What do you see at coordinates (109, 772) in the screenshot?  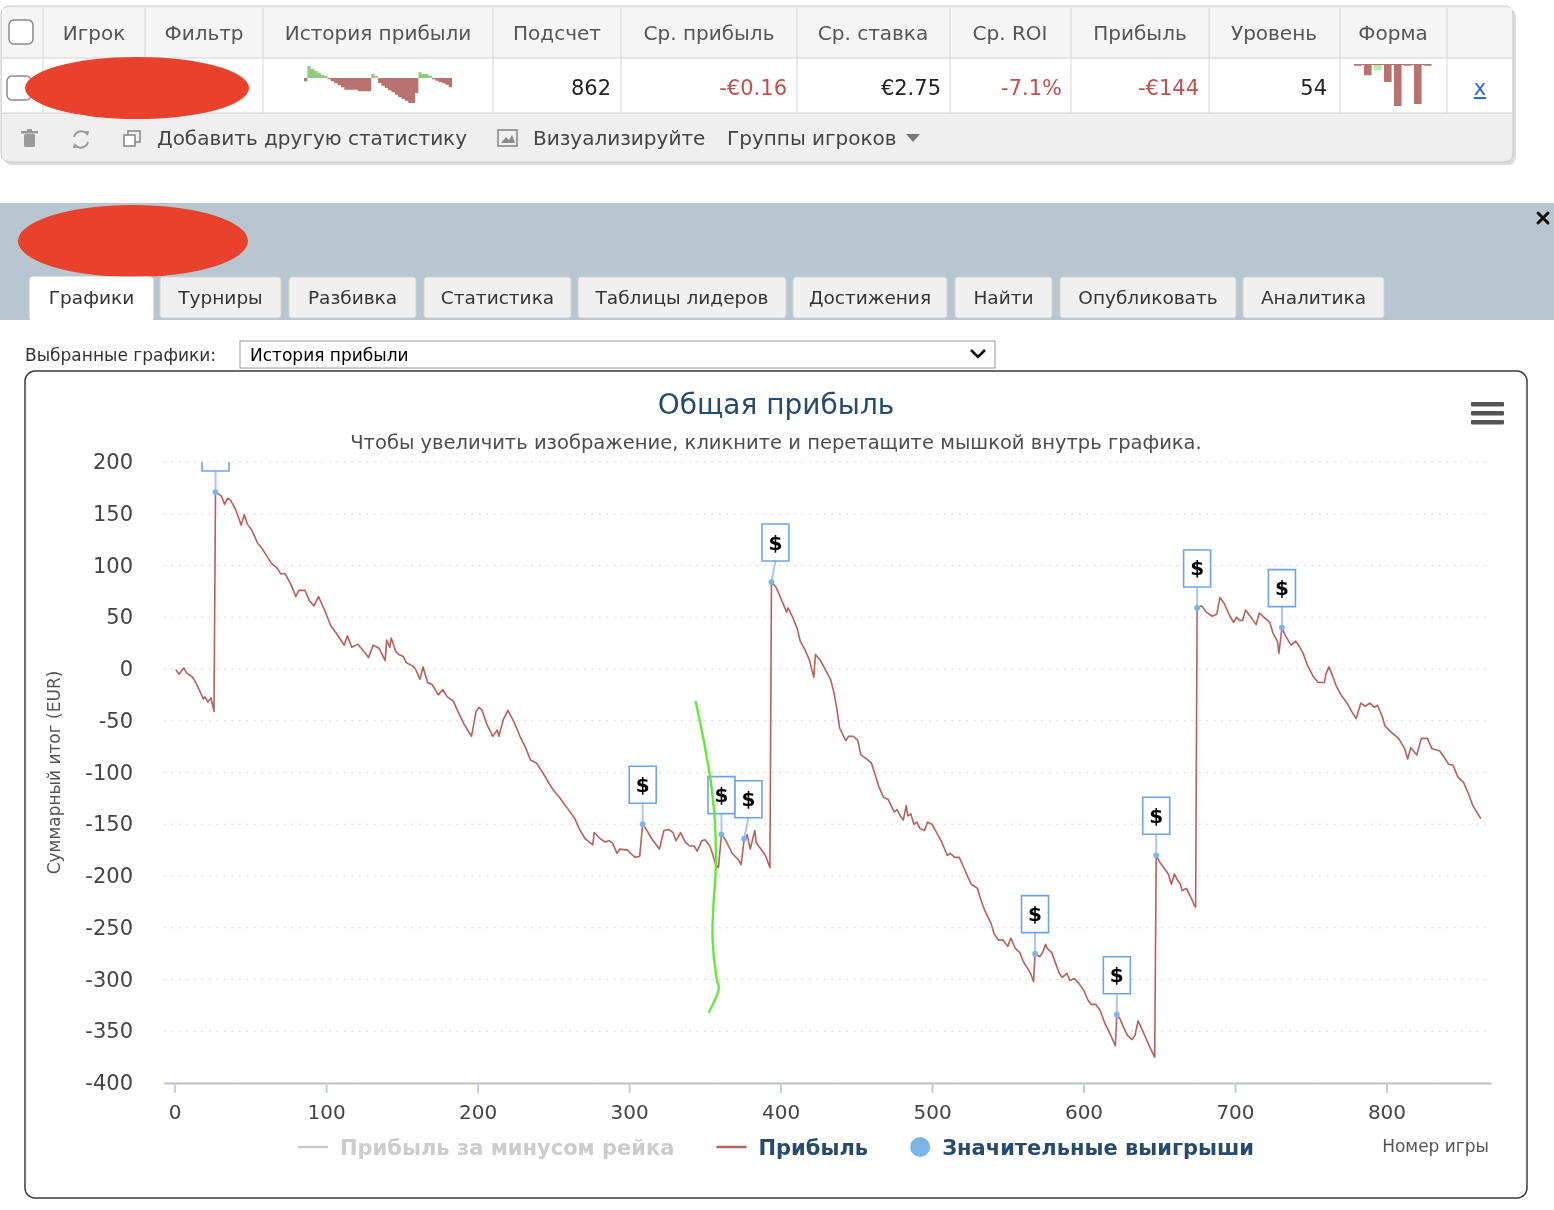 I see `y-tick-label: -100` at bounding box center [109, 772].